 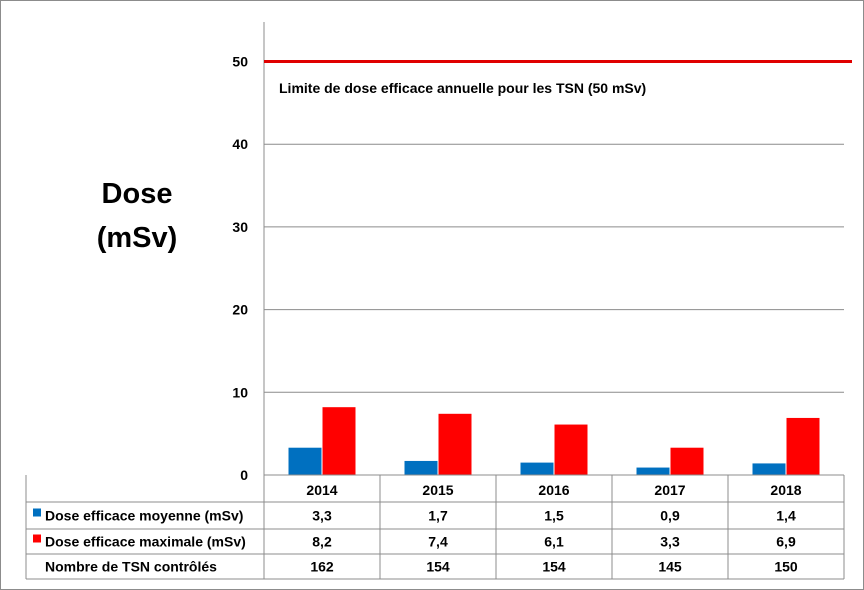 I want to click on table-value: 1,4, so click(x=786, y=516).